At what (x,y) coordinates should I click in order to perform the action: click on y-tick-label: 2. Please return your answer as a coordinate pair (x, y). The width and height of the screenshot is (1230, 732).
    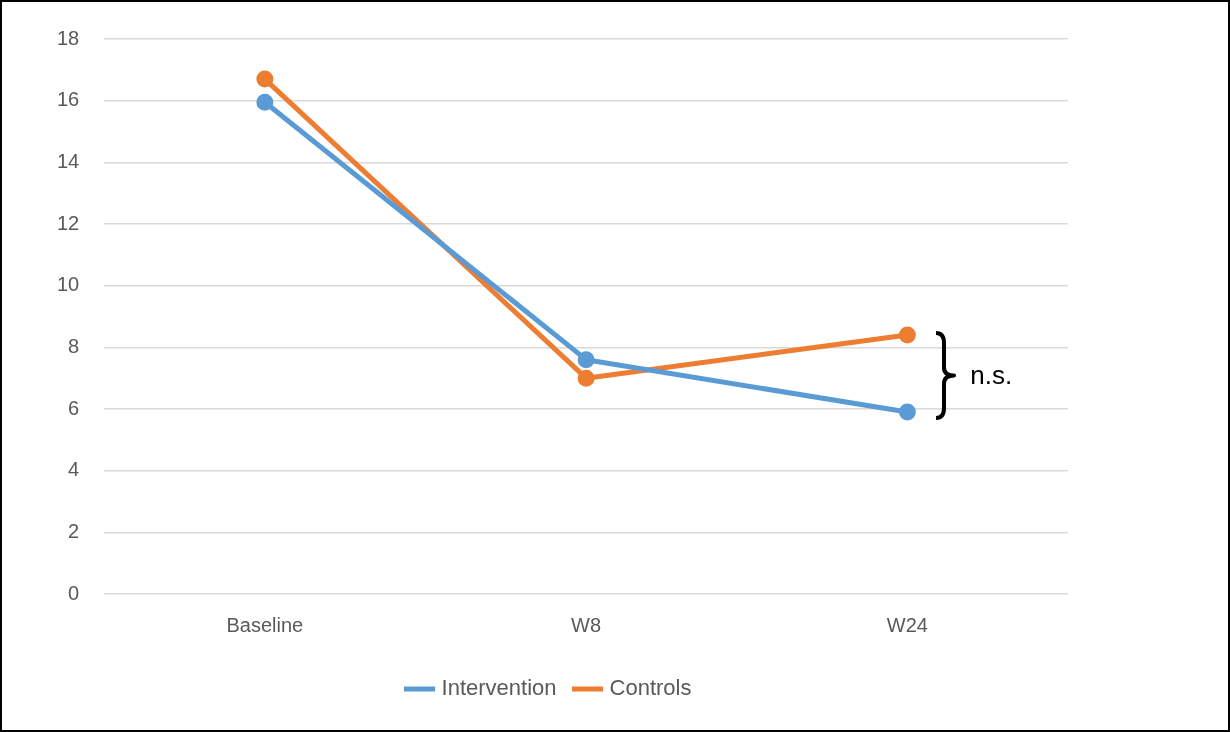
    Looking at the image, I should click on (74, 530).